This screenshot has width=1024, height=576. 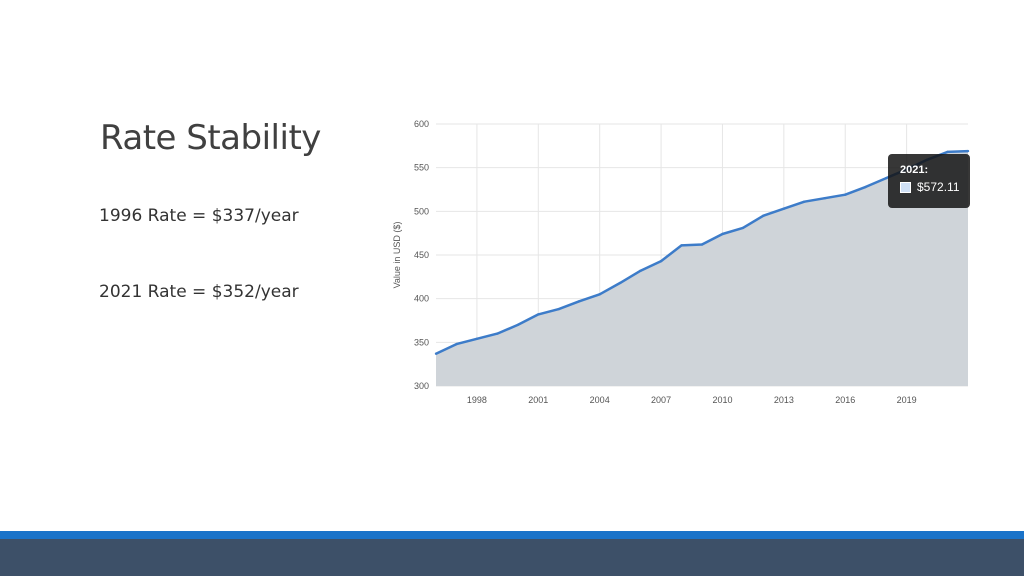 I want to click on tooltip-title: 2021:, so click(x=914, y=170).